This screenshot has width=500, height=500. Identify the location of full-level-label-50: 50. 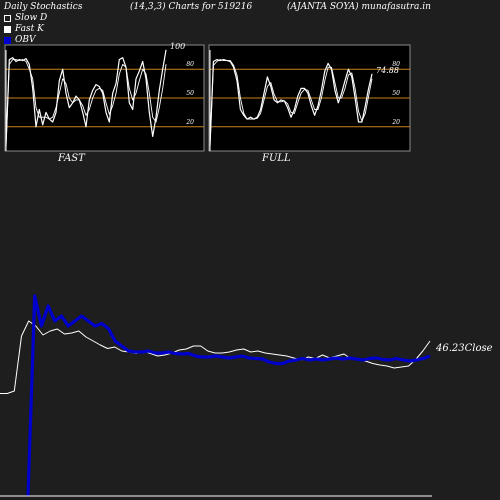
(396, 93).